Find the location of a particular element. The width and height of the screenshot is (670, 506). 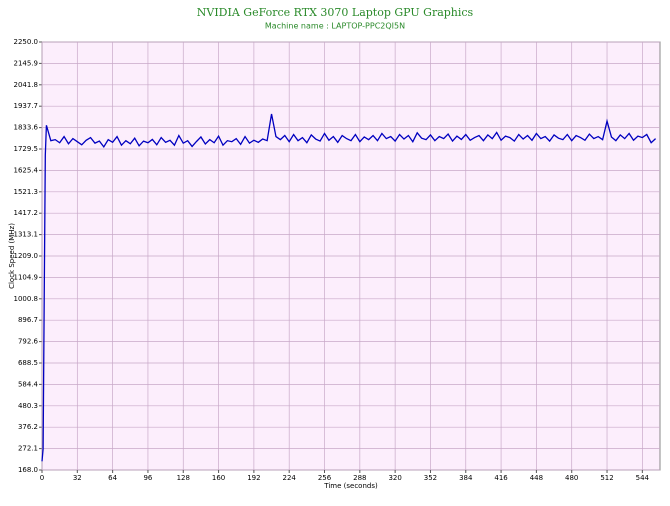

y-tick-label: 376.2 is located at coordinates (28, 427).